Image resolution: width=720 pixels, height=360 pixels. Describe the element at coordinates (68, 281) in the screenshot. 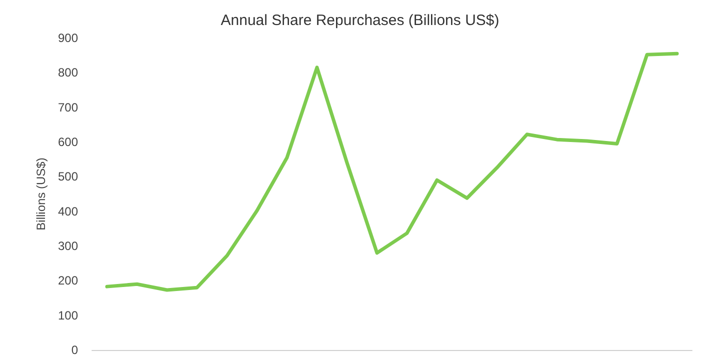

I see `y-tick-label: 200` at that location.